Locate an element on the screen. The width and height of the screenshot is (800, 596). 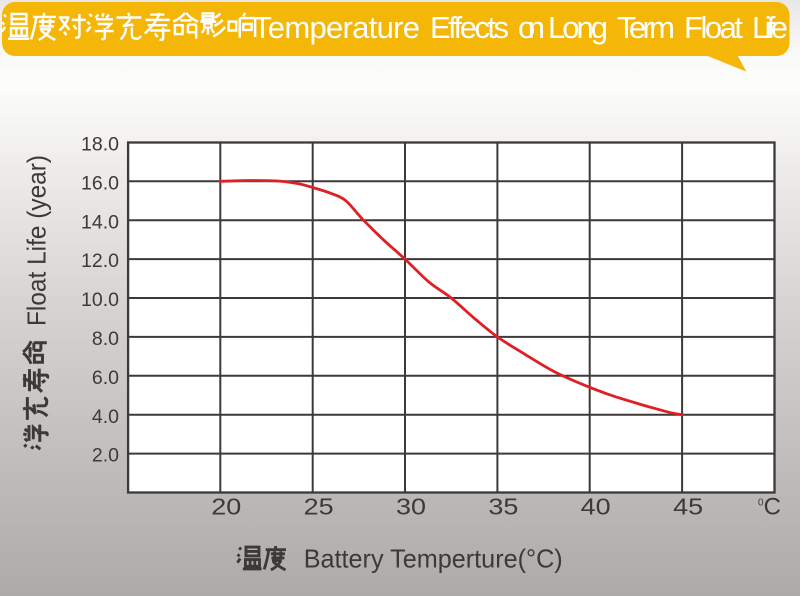
svg-text: 10.0 is located at coordinates (100, 300).